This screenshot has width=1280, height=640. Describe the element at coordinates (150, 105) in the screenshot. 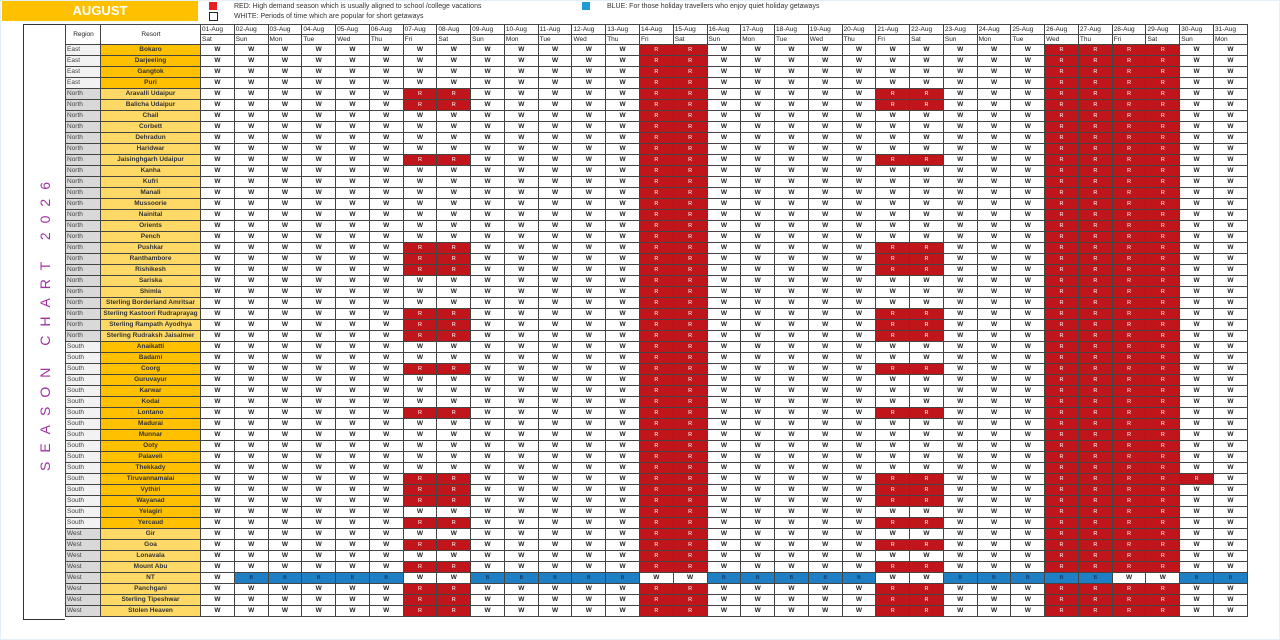

I see `resort-cell: Balicha Udaipur` at that location.